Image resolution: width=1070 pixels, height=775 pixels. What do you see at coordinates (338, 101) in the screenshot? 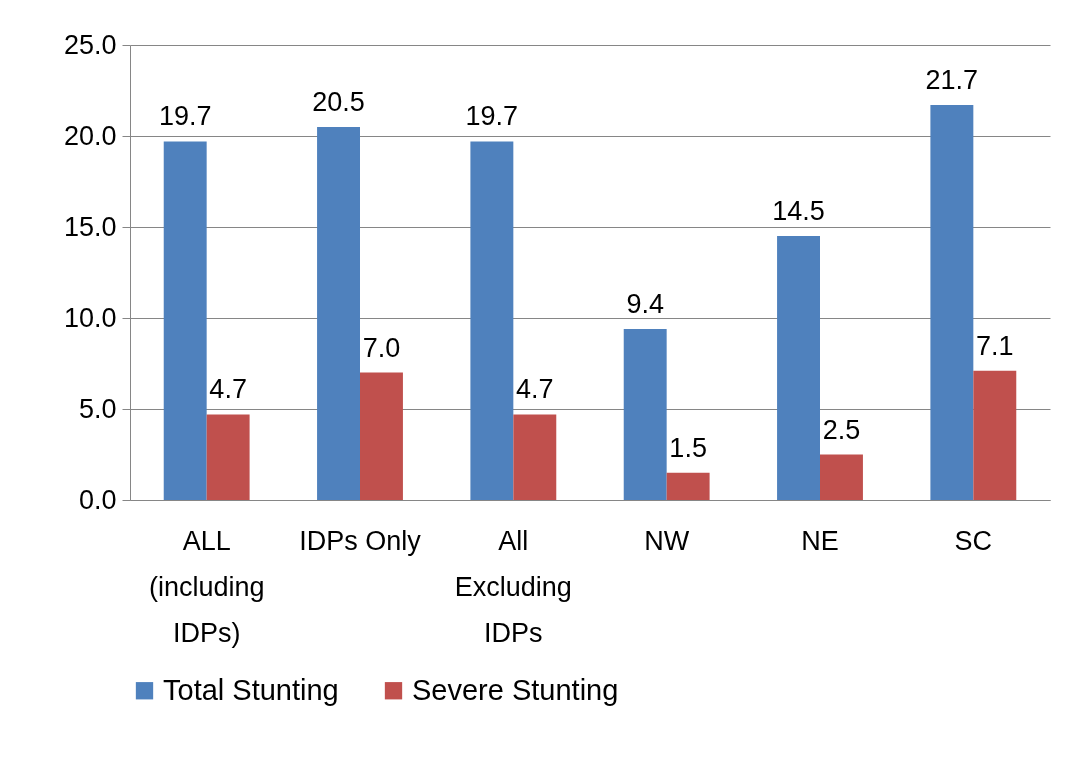
I see `data-label: 20.5` at bounding box center [338, 101].